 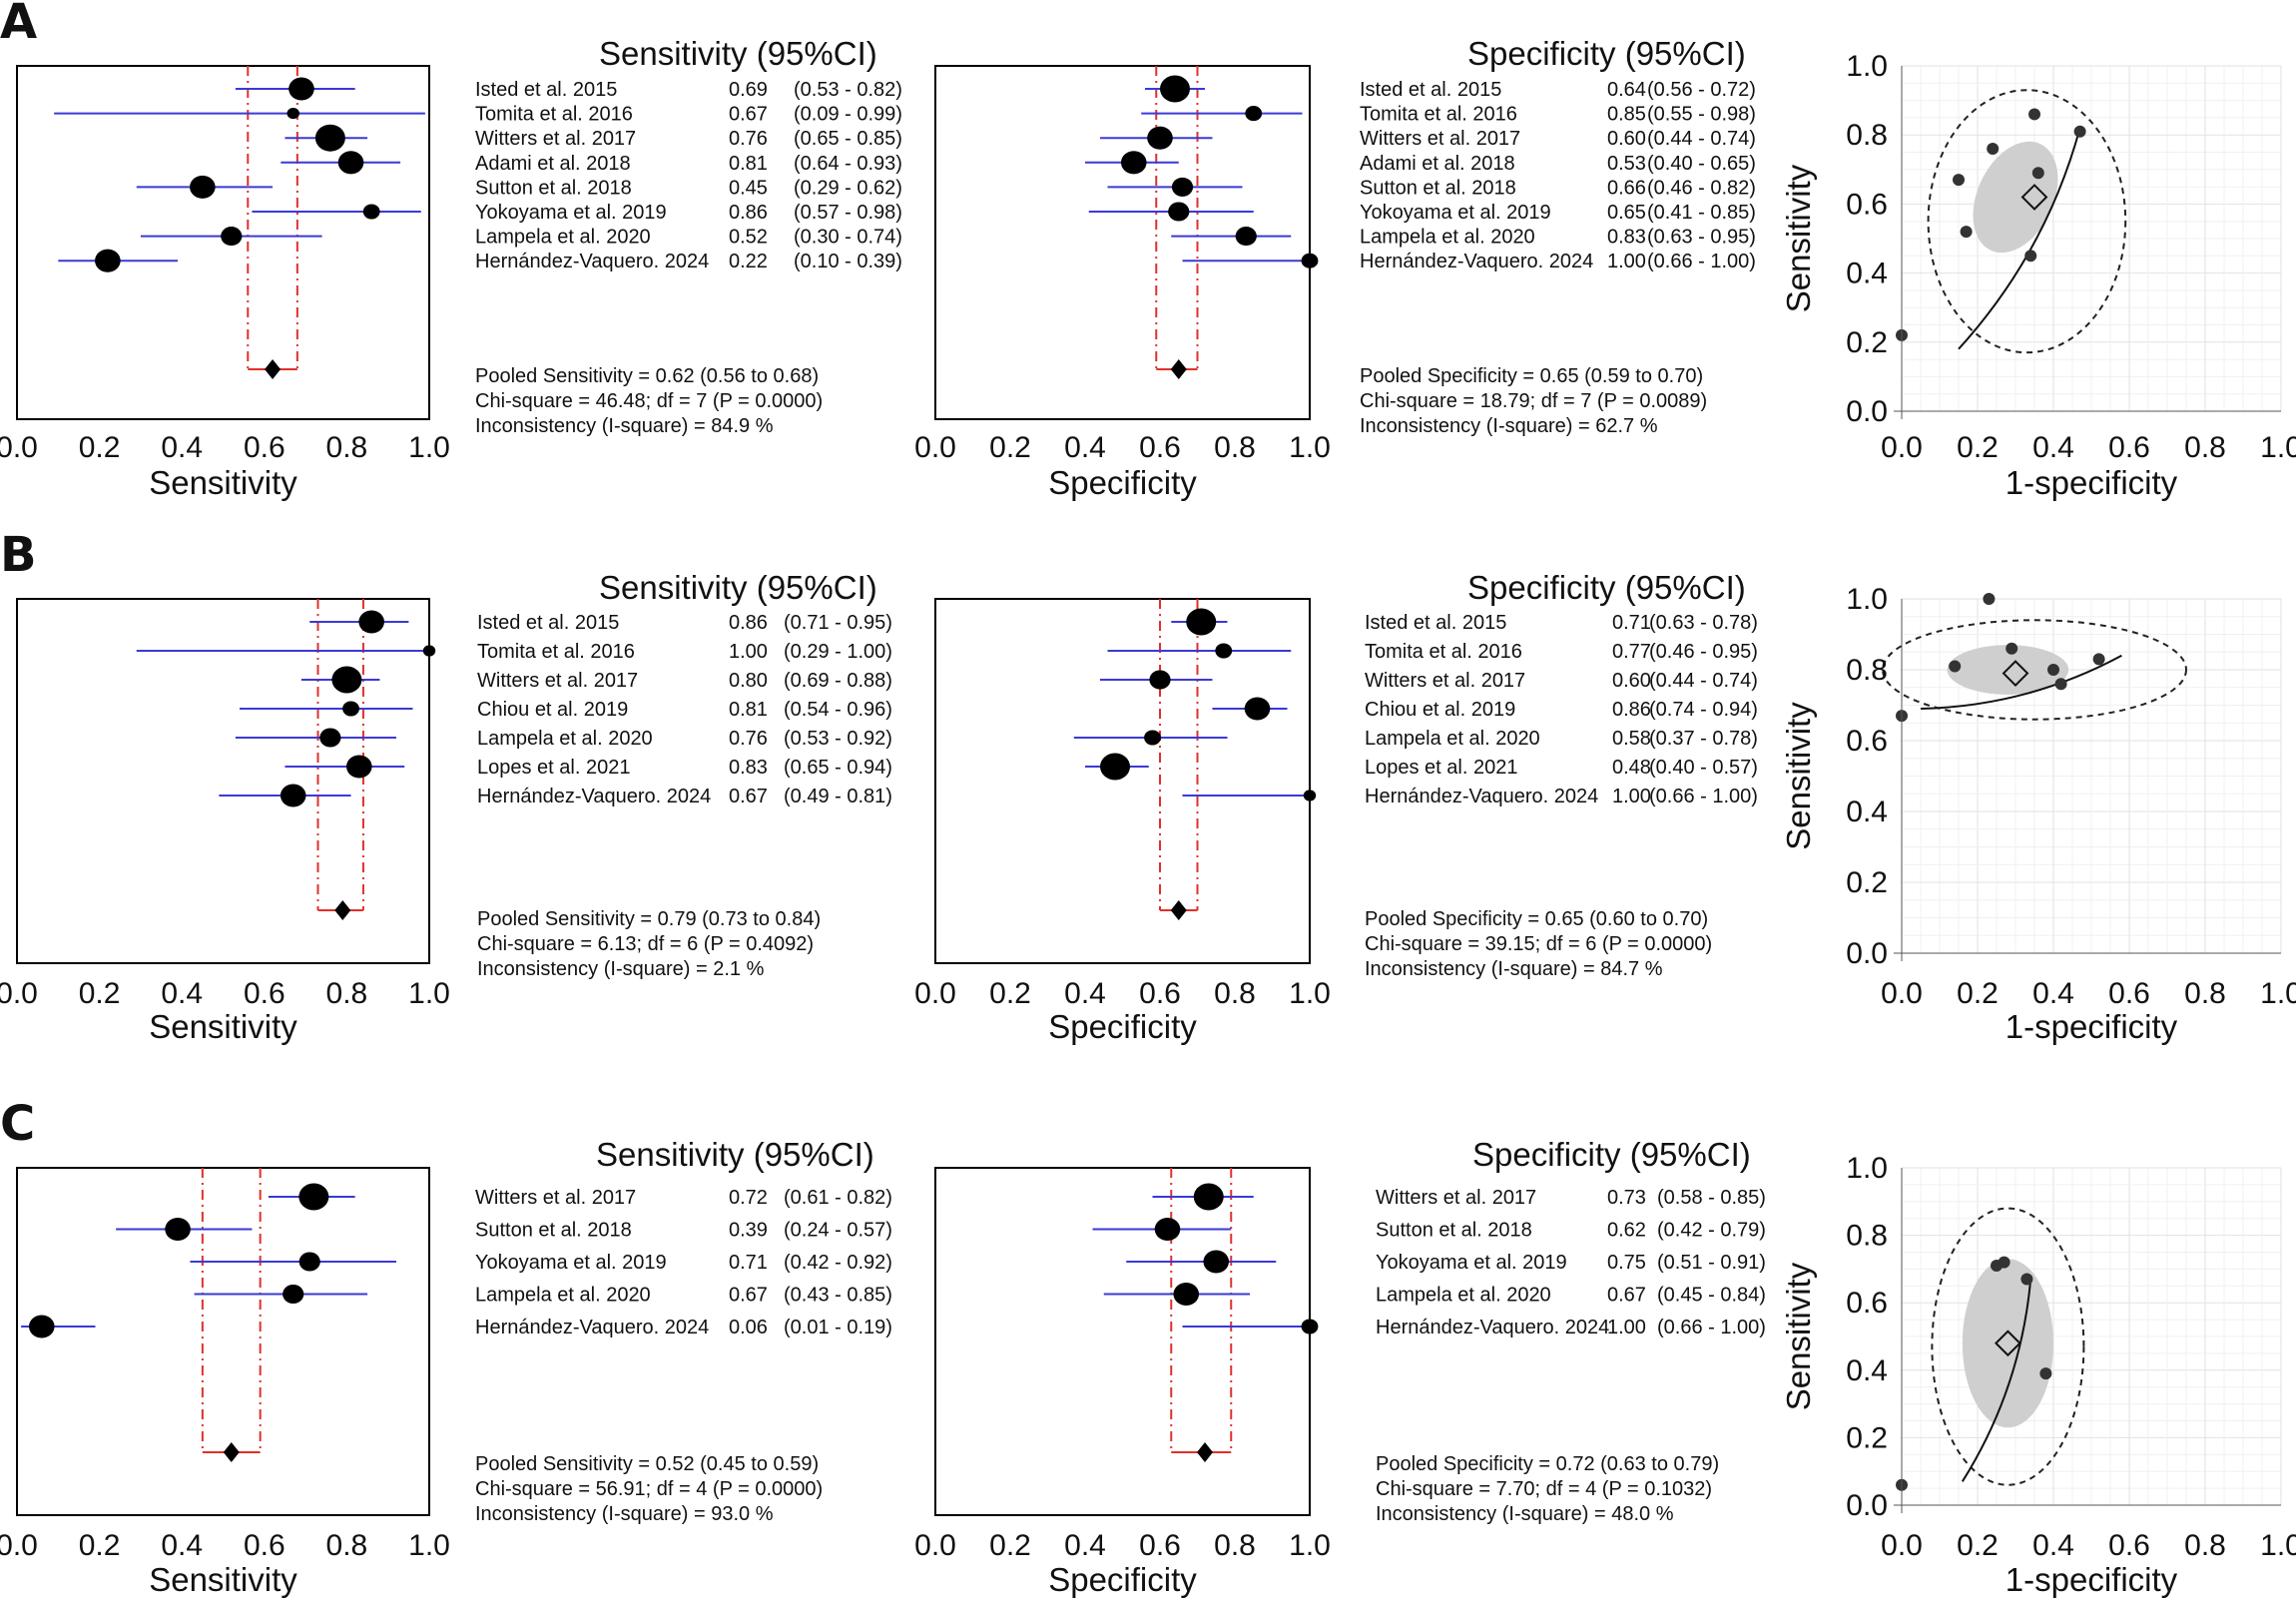 What do you see at coordinates (748, 710) in the screenshot?
I see `panel-b-sensitivity-estimate-label: 0.81` at bounding box center [748, 710].